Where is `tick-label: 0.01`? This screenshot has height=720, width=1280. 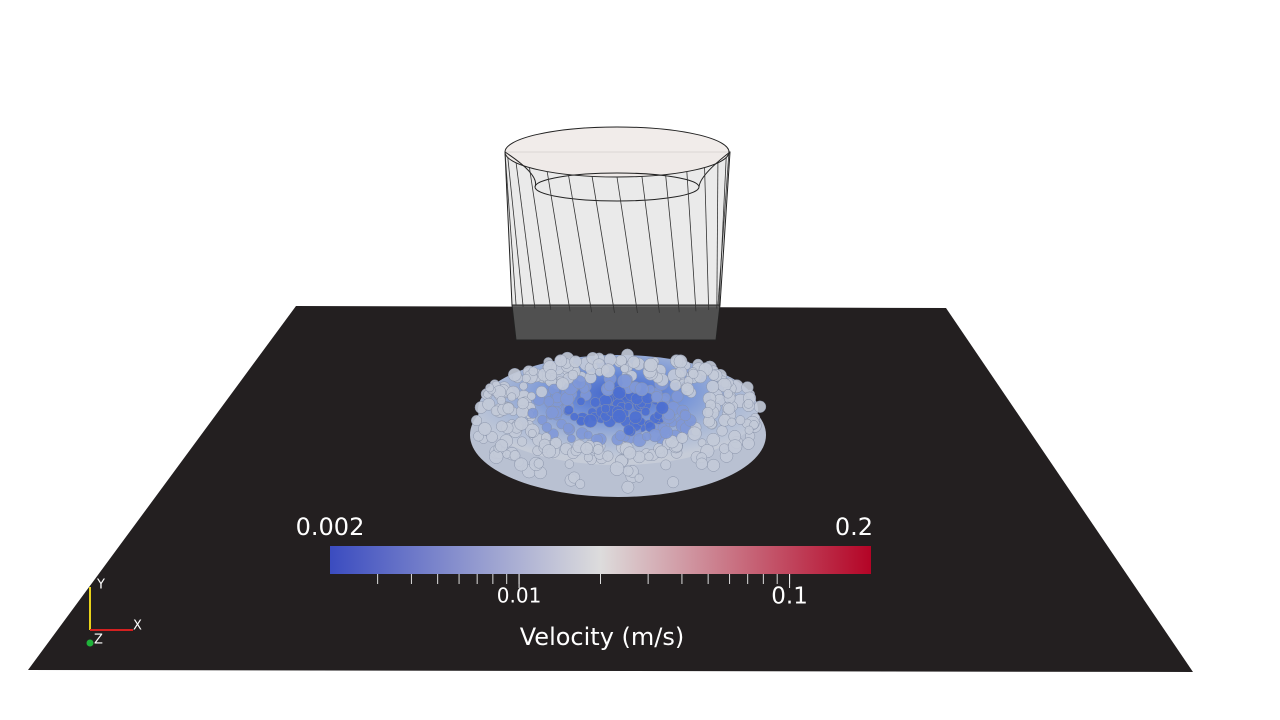 tick-label: 0.01 is located at coordinates (519, 596).